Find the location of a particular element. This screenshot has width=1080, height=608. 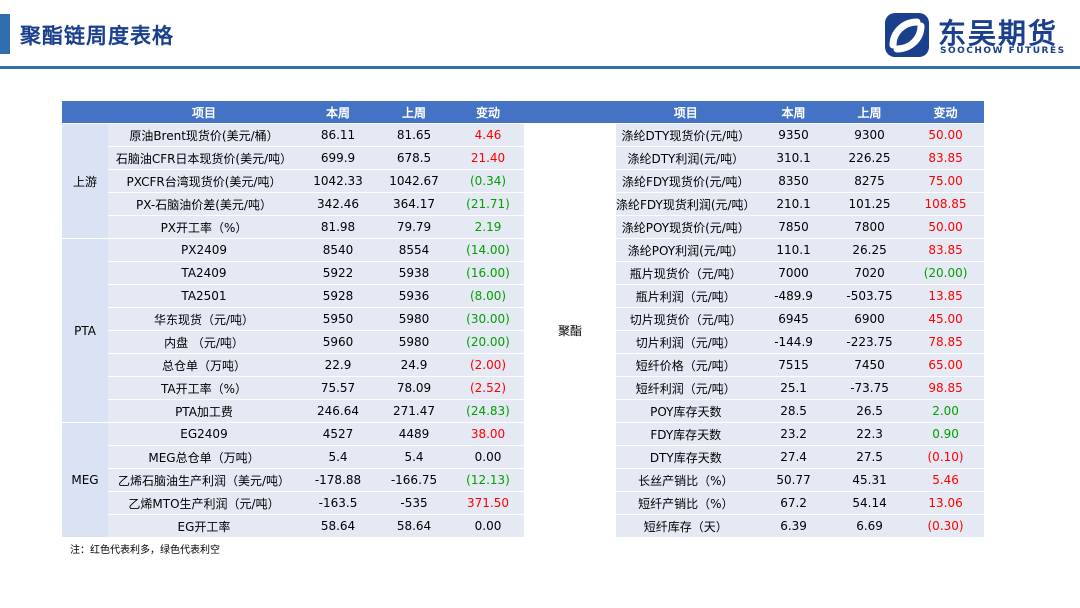

header-this-week-right: 本周 is located at coordinates (793, 112).